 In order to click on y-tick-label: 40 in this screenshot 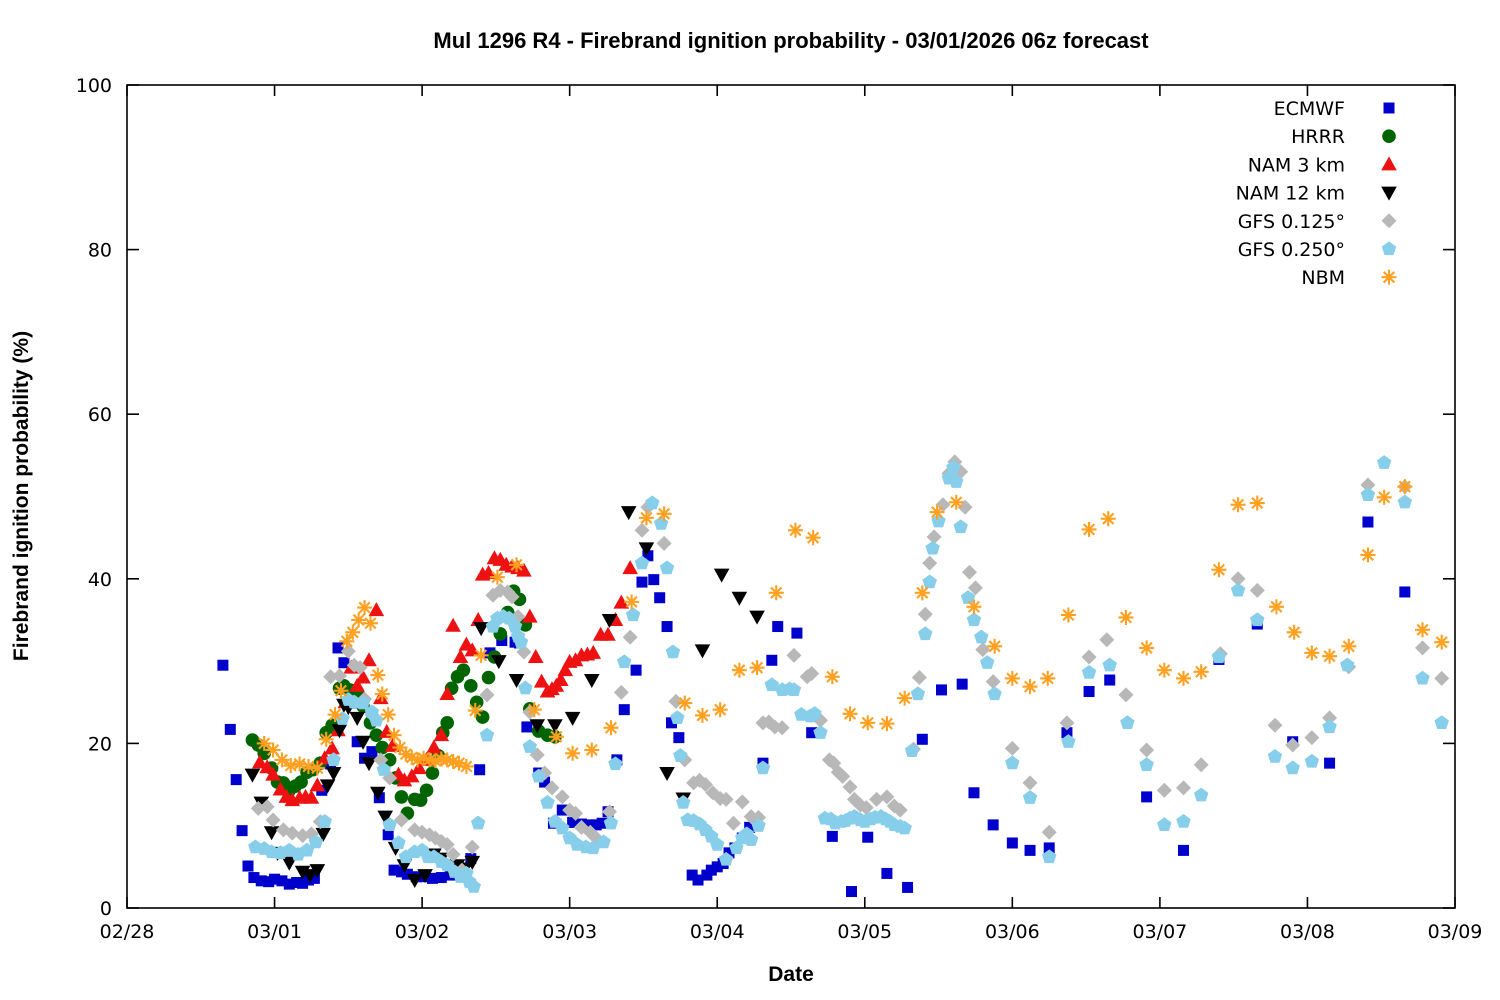, I will do `click(100, 580)`.